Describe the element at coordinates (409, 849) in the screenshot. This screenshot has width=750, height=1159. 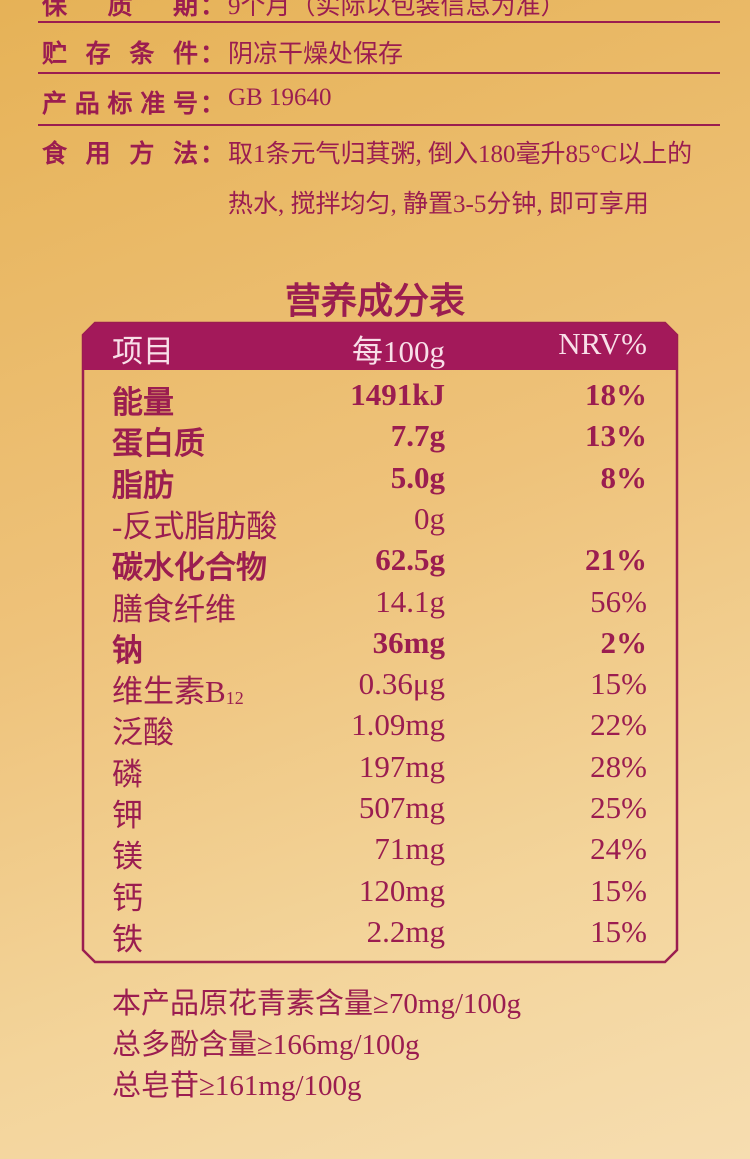
I see `table-cell: 71mg` at that location.